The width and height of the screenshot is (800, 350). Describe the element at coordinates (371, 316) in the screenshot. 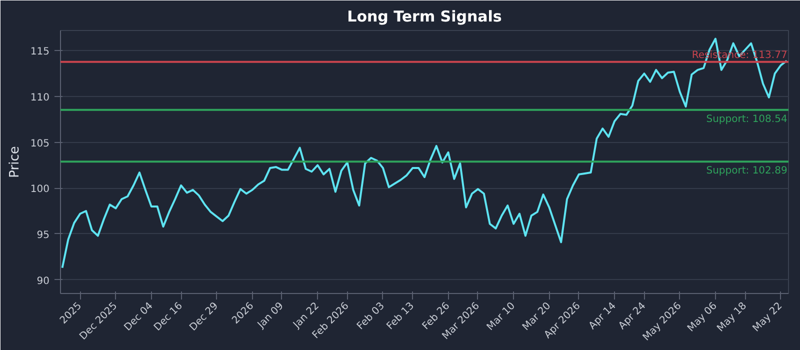

I see `x-tick-label: Feb 03` at that location.